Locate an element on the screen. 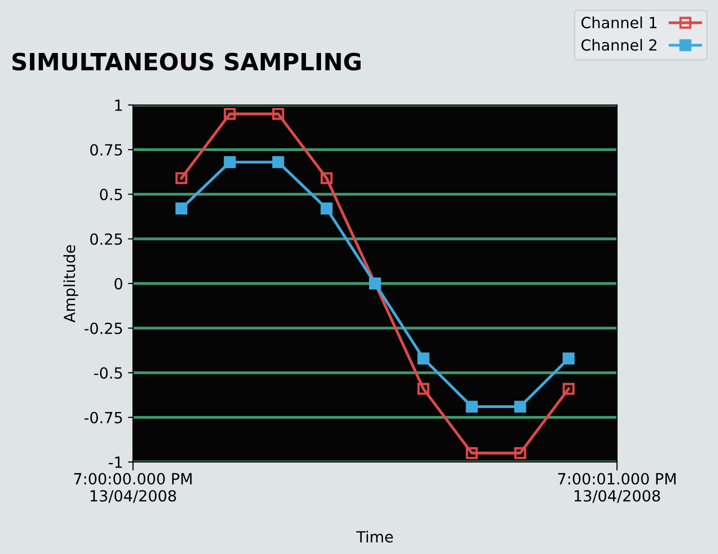  y-tick-label: 1 is located at coordinates (118, 105).